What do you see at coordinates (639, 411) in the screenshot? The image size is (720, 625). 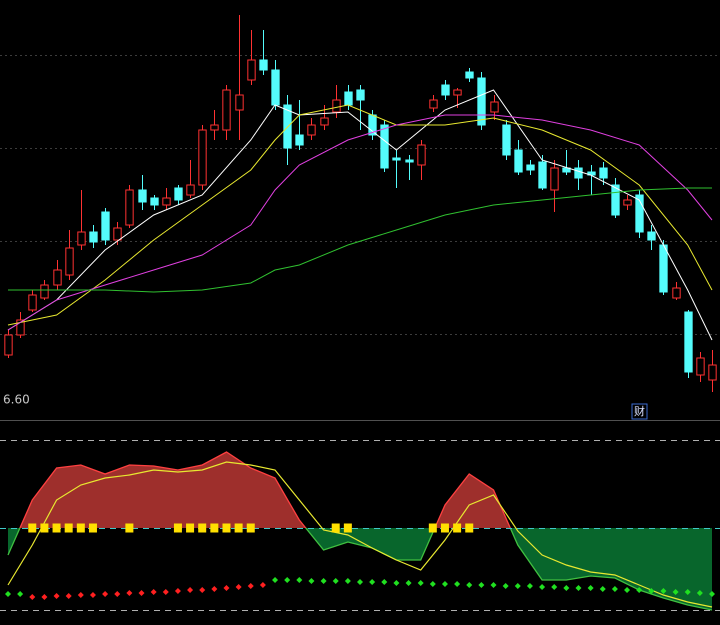 I see `annotation: 财` at bounding box center [639, 411].